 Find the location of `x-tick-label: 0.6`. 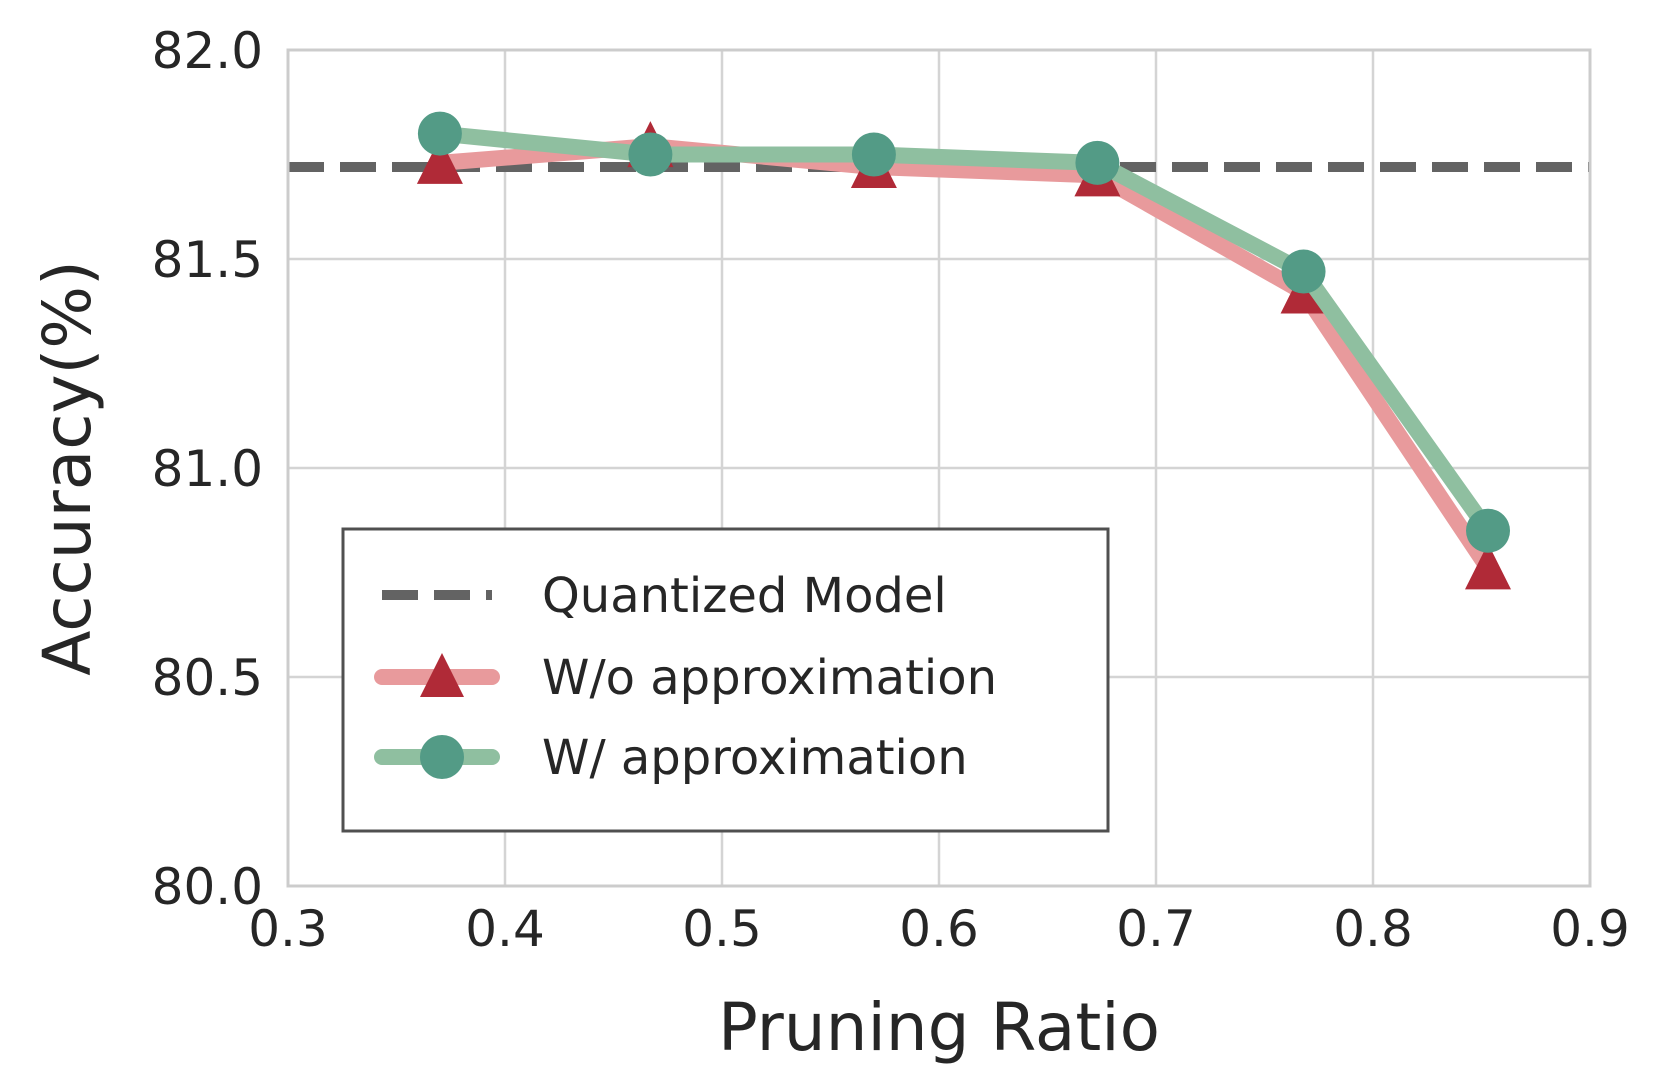

x-tick-label: 0.6 is located at coordinates (939, 929).